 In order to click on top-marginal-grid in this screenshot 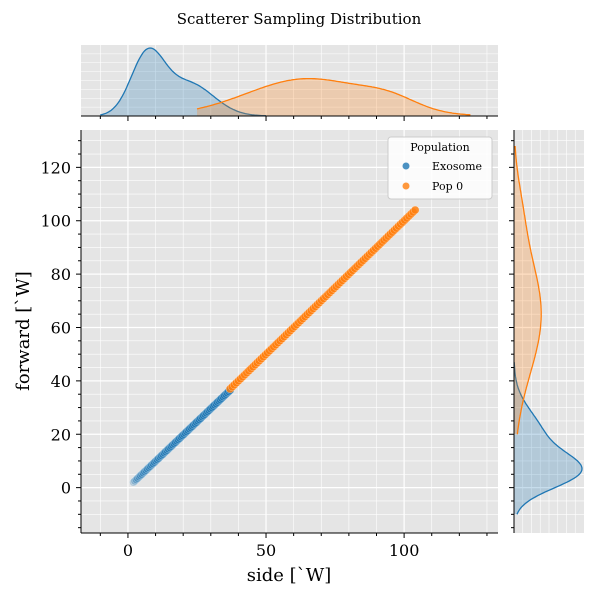, I will do `click(289, 80)`.